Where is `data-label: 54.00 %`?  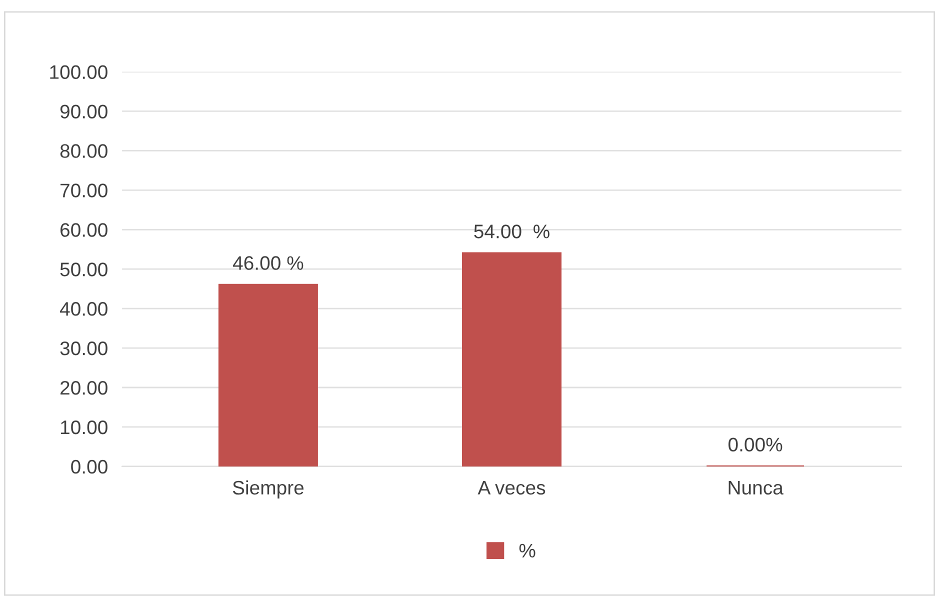
data-label: 54.00 % is located at coordinates (512, 231).